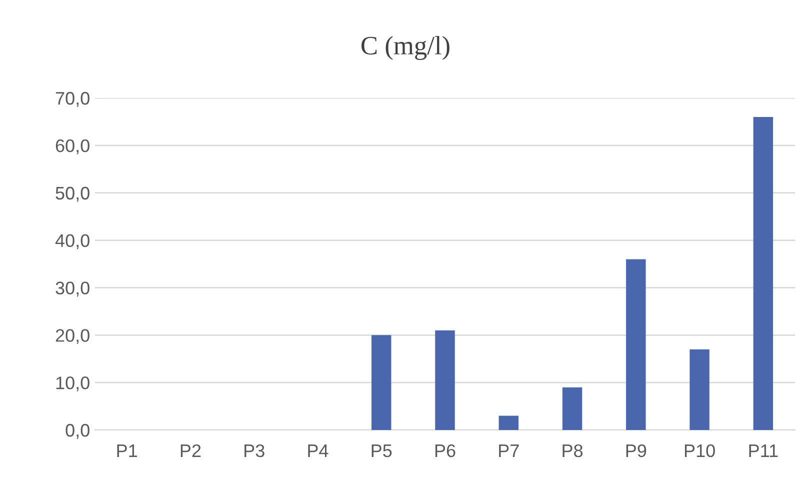  What do you see at coordinates (699, 451) in the screenshot?
I see `x-tick-label: P10` at bounding box center [699, 451].